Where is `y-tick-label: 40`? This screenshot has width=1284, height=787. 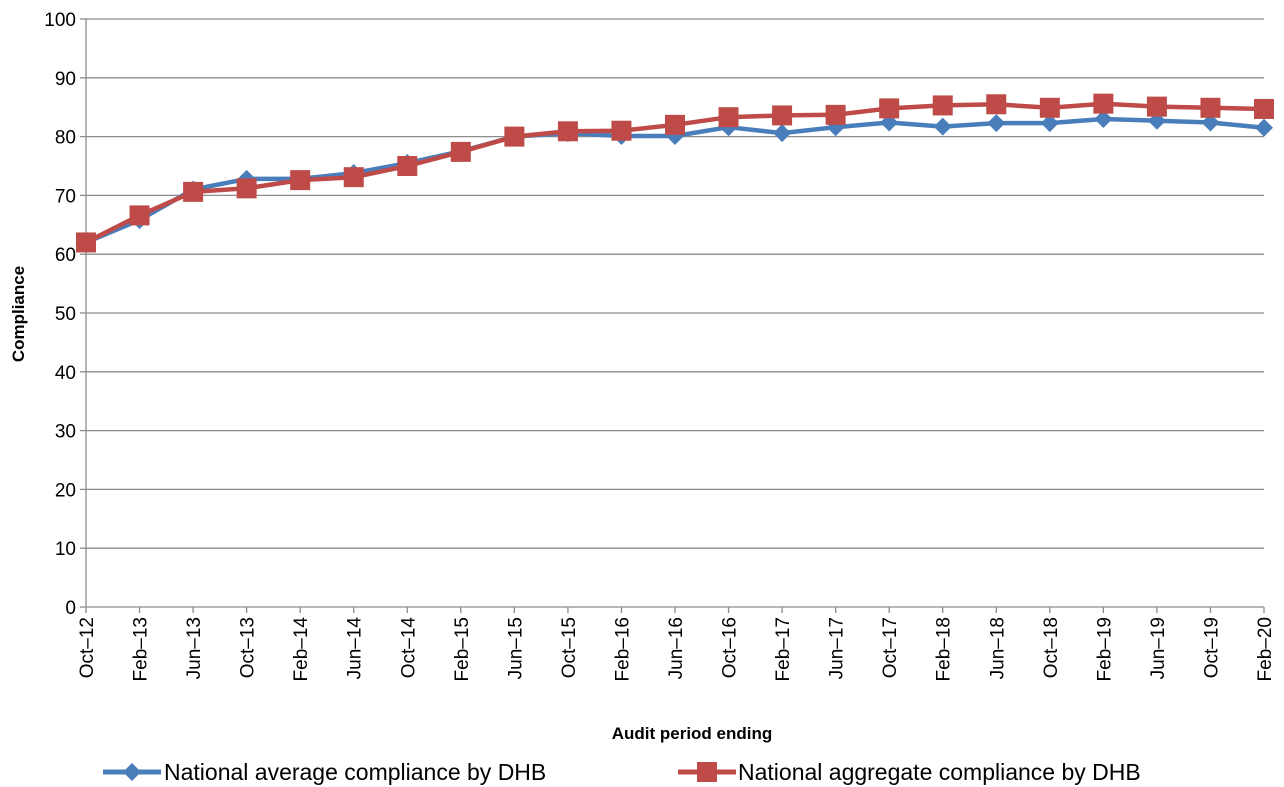 y-tick-label: 40 is located at coordinates (65, 373).